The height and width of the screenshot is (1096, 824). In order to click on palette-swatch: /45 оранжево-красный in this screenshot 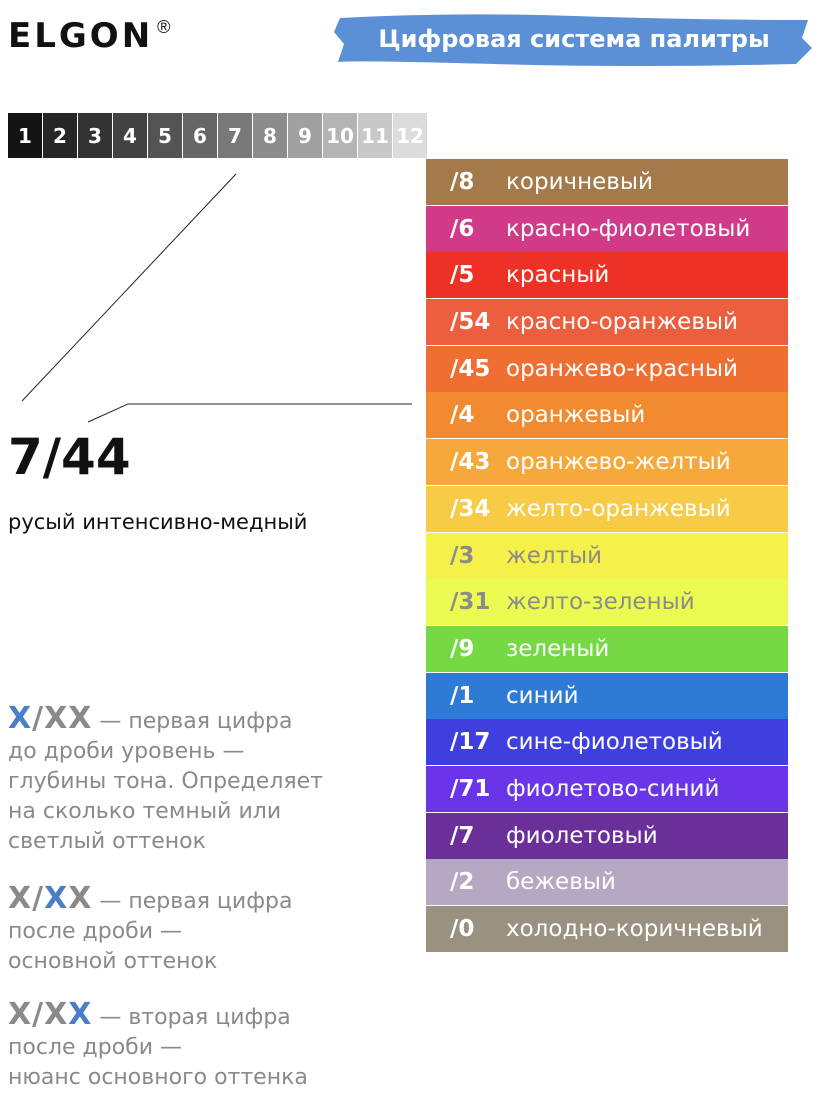, I will do `click(607, 368)`.